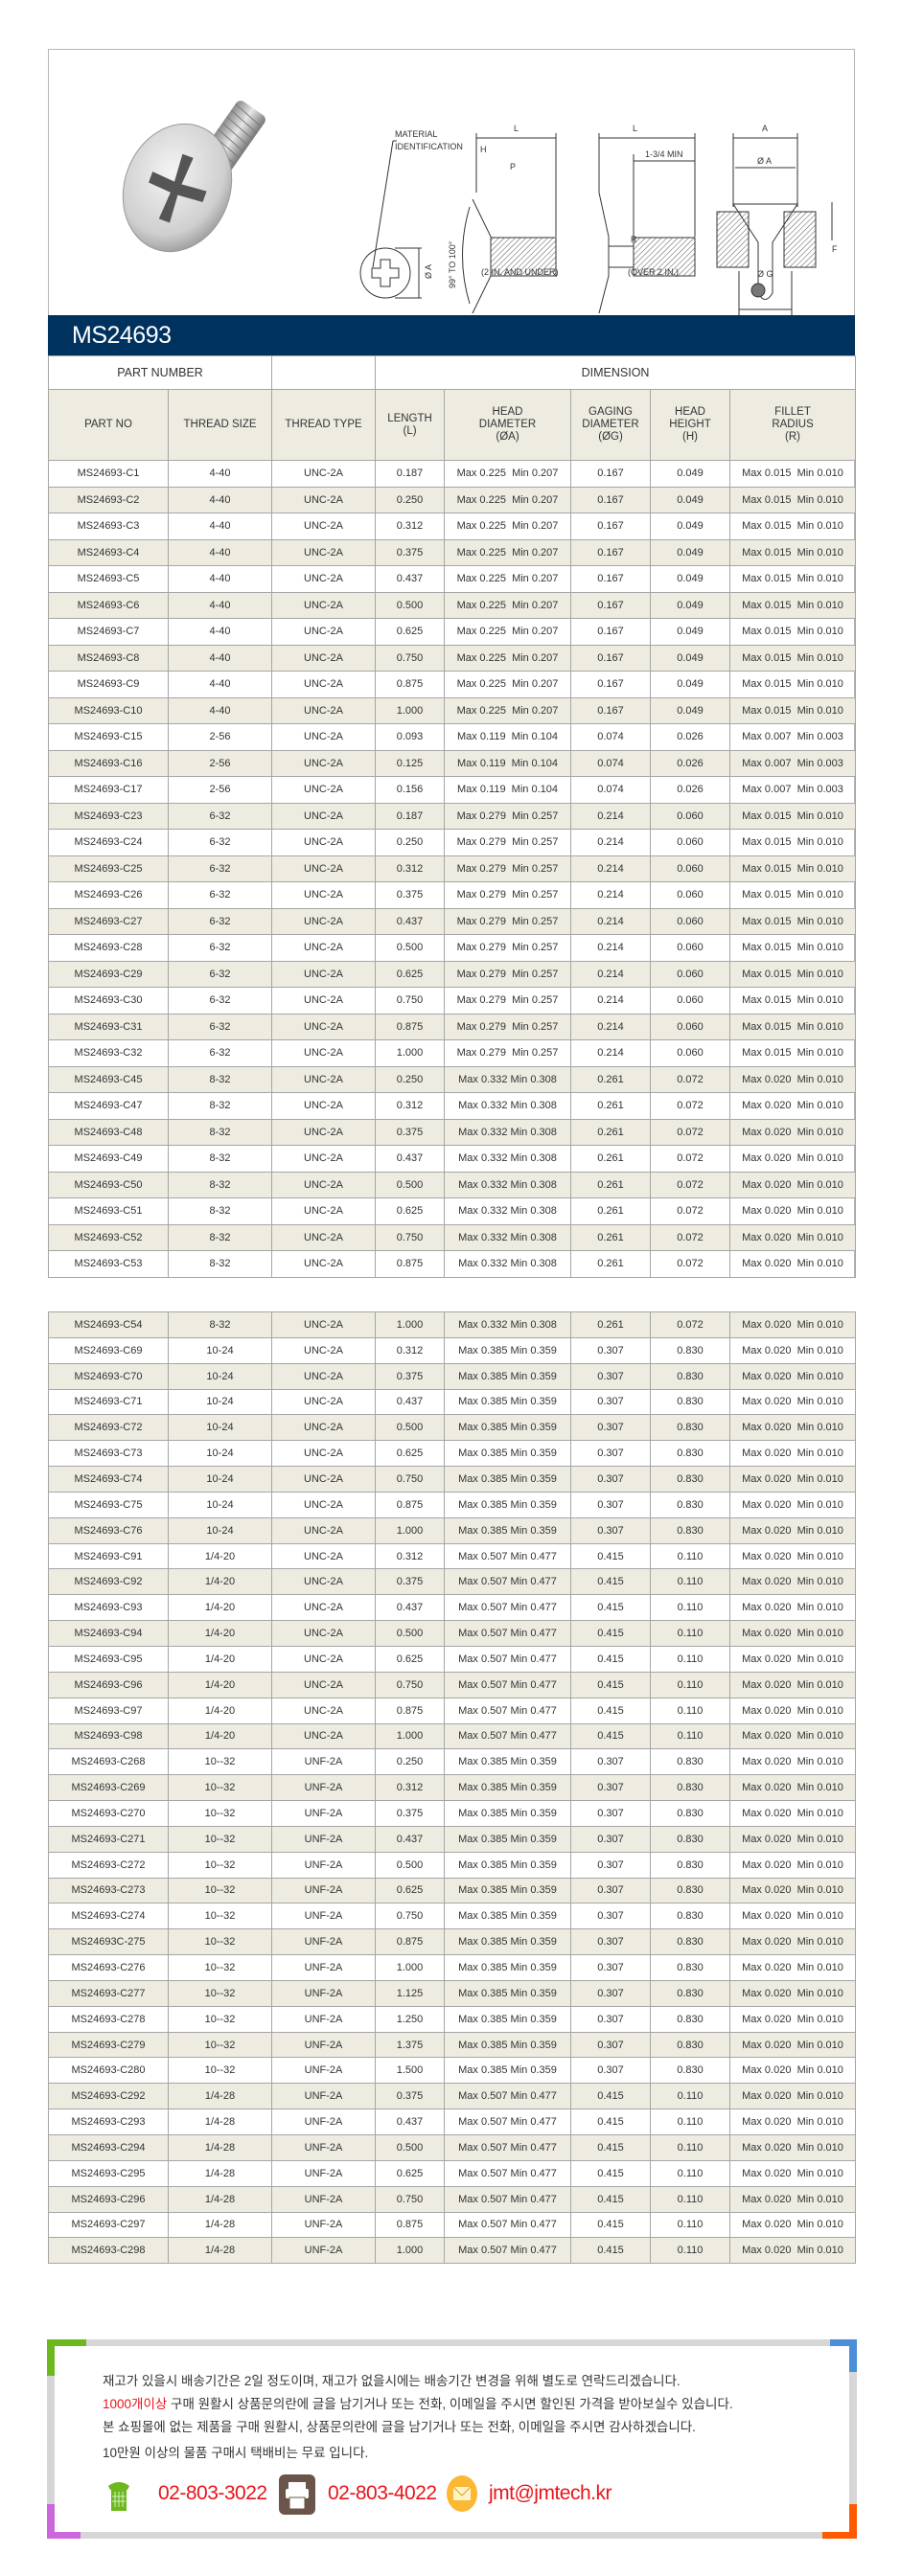 The image size is (900, 2576). What do you see at coordinates (410, 2019) in the screenshot?
I see `table-cell: 1.250` at bounding box center [410, 2019].